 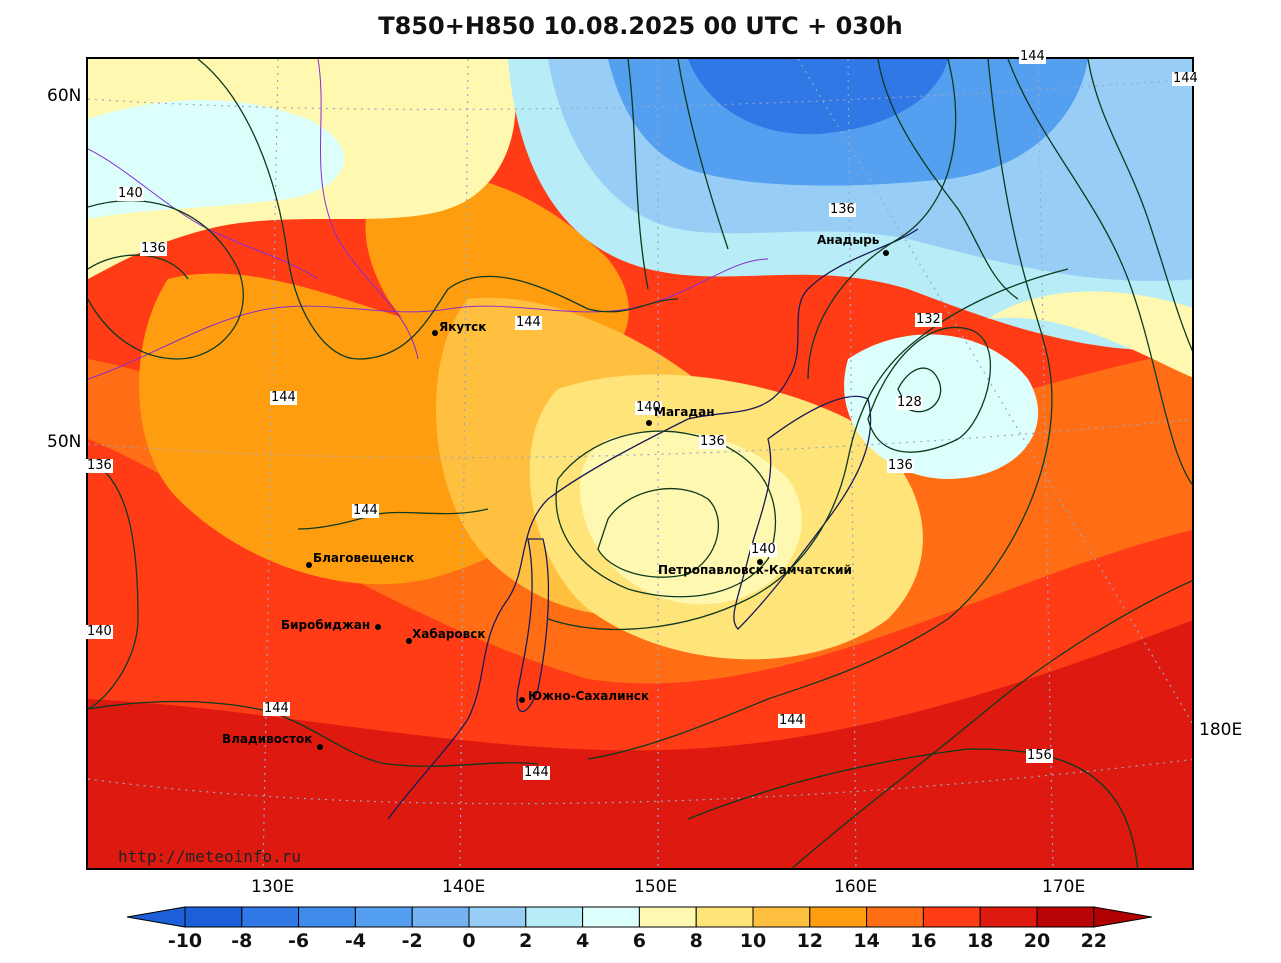 I want to click on colorbar-tick-label: -2, so click(x=412, y=941).